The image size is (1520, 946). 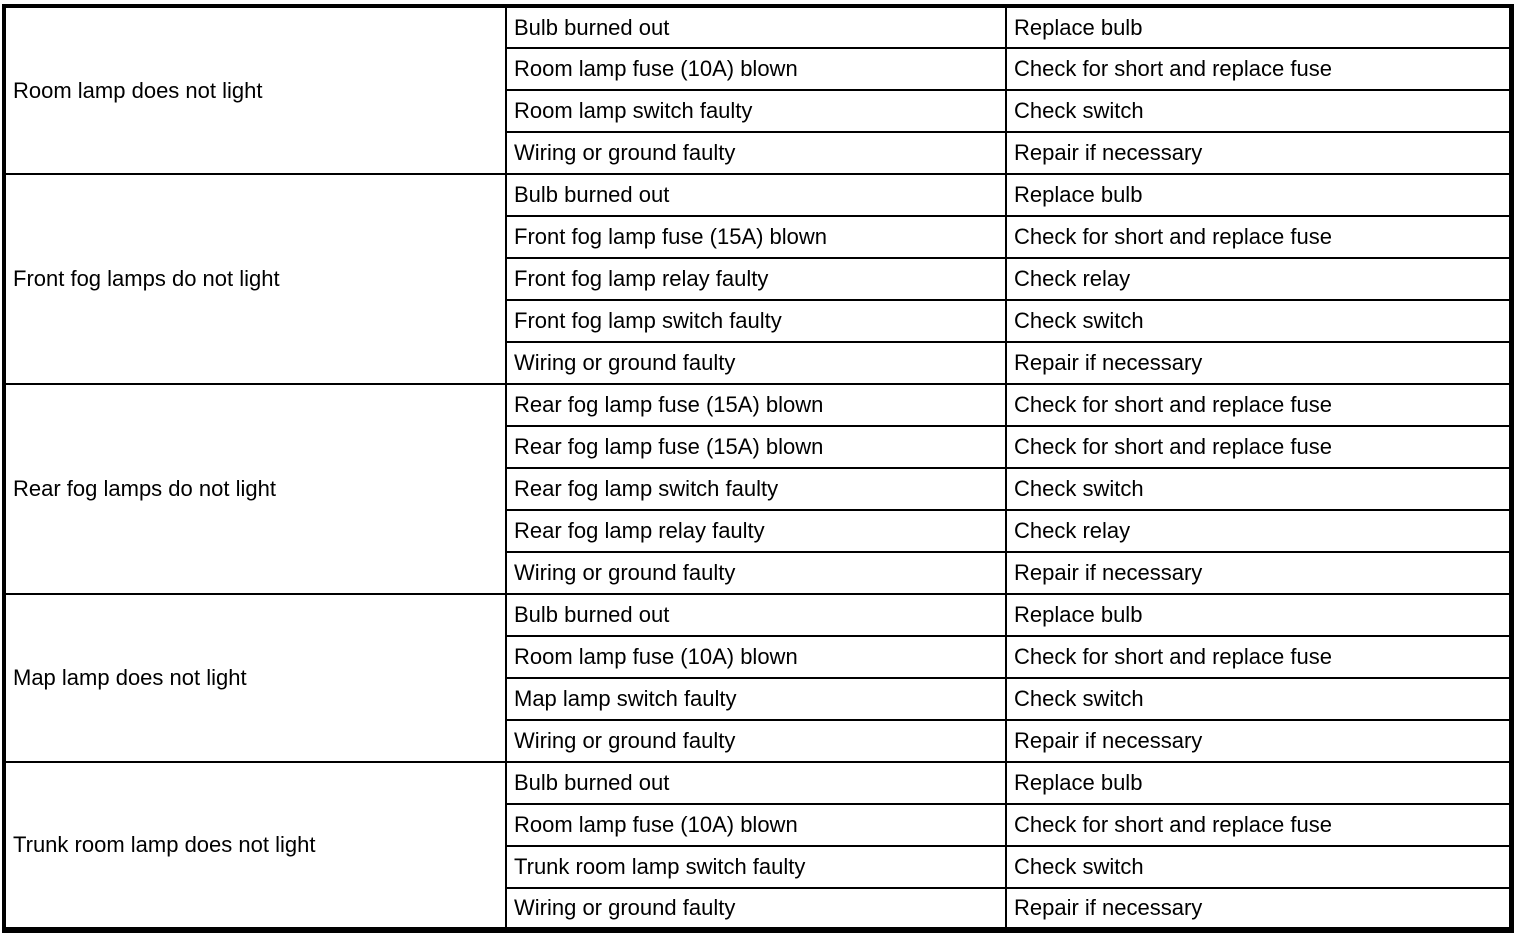 I want to click on cause-cell: Map lamp switch faulty, so click(x=756, y=699).